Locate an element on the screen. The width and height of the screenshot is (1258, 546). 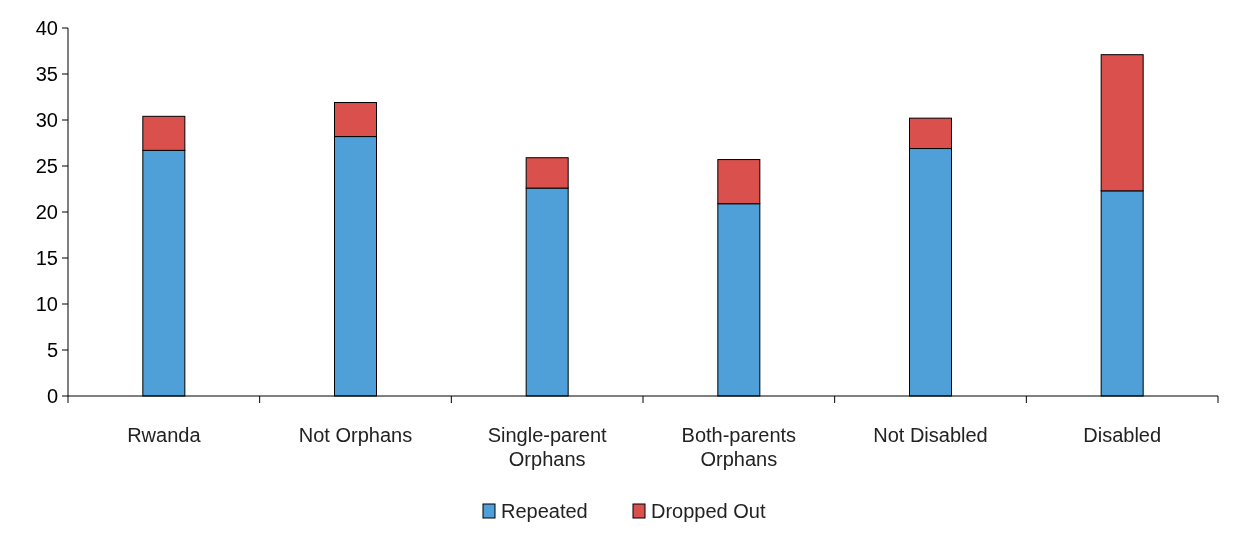
y-tick-label: 20 is located at coordinates (46, 212).